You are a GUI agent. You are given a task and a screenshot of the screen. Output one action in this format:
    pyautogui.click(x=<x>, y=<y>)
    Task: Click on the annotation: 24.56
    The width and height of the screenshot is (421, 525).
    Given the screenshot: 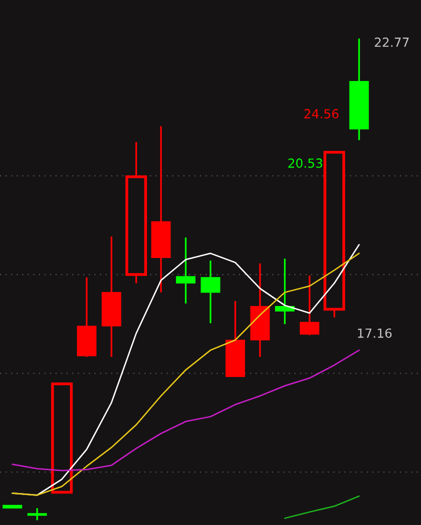 What is the action you would take?
    pyautogui.click(x=321, y=113)
    